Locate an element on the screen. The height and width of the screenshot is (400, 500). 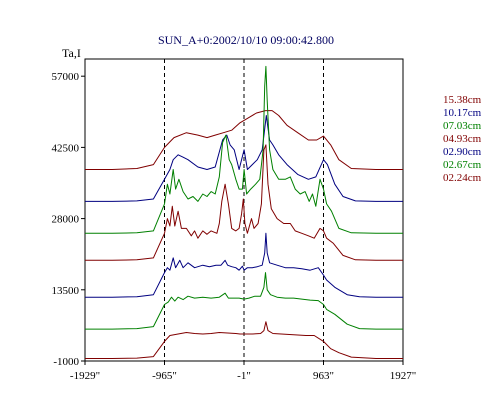
y-axis-ticks: -1000 13500 28000 42500 57000 is located at coordinates (68, 219).